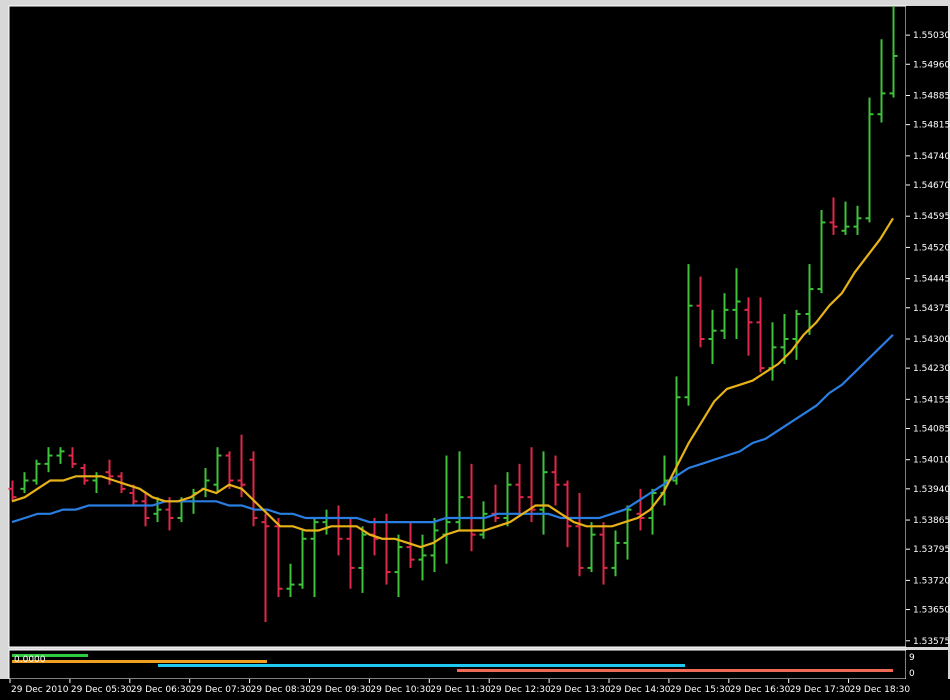  Describe the element at coordinates (931, 429) in the screenshot. I see `y-tick-label: 1.54085` at that location.